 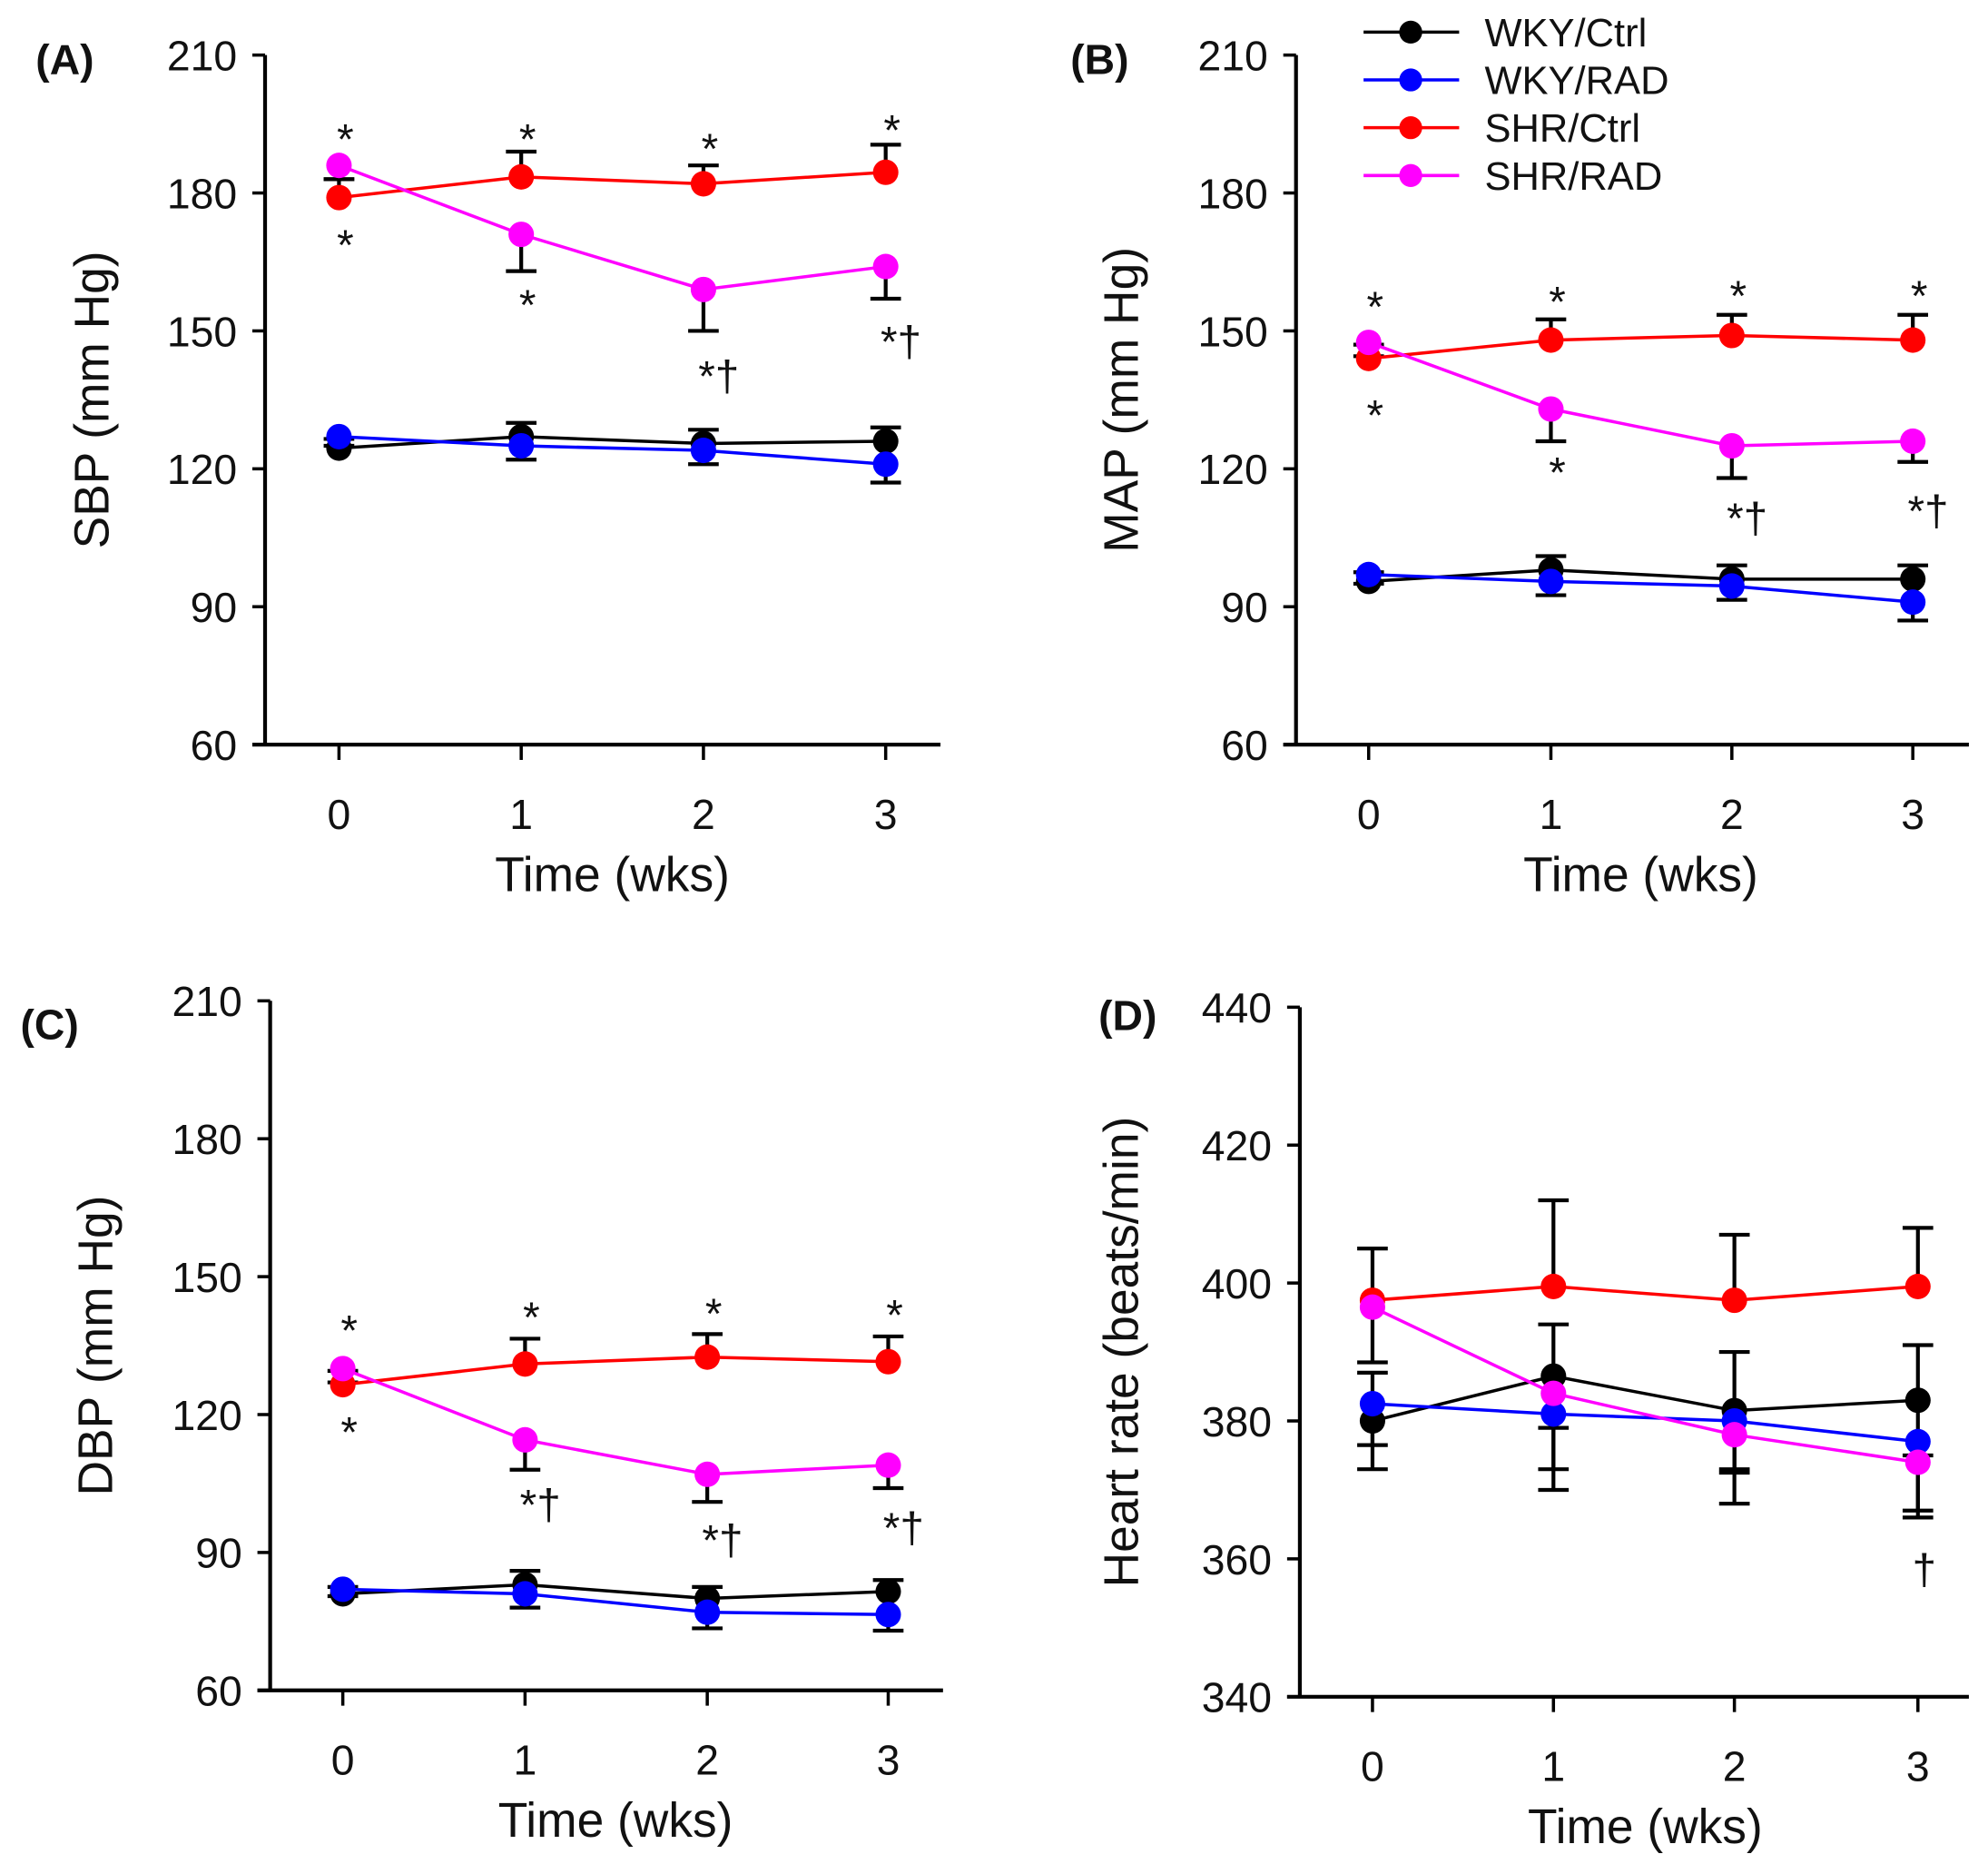 What do you see at coordinates (1565, 33) in the screenshot?
I see `legend-label: WKY/Ctrl` at bounding box center [1565, 33].